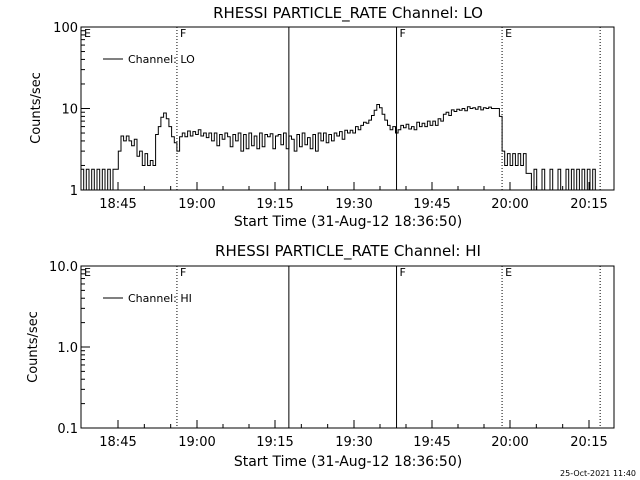 The width and height of the screenshot is (640, 480). I want to click on y-tick-label: 100, so click(65, 28).